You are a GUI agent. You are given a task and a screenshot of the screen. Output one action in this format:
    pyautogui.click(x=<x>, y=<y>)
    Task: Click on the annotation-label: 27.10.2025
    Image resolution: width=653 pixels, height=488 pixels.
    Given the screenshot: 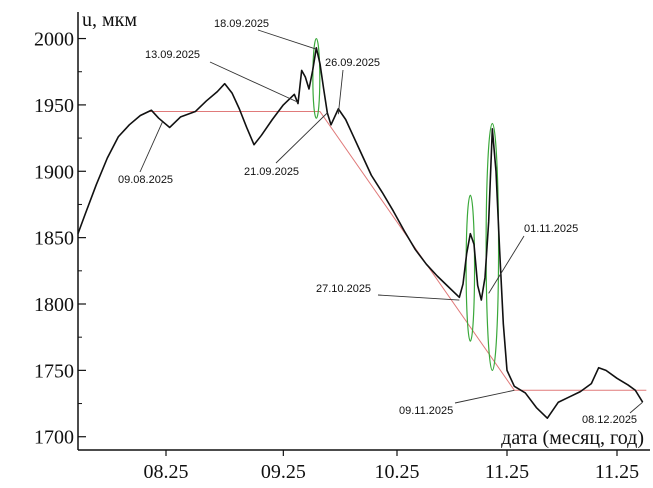 What is the action you would take?
    pyautogui.click(x=343, y=289)
    